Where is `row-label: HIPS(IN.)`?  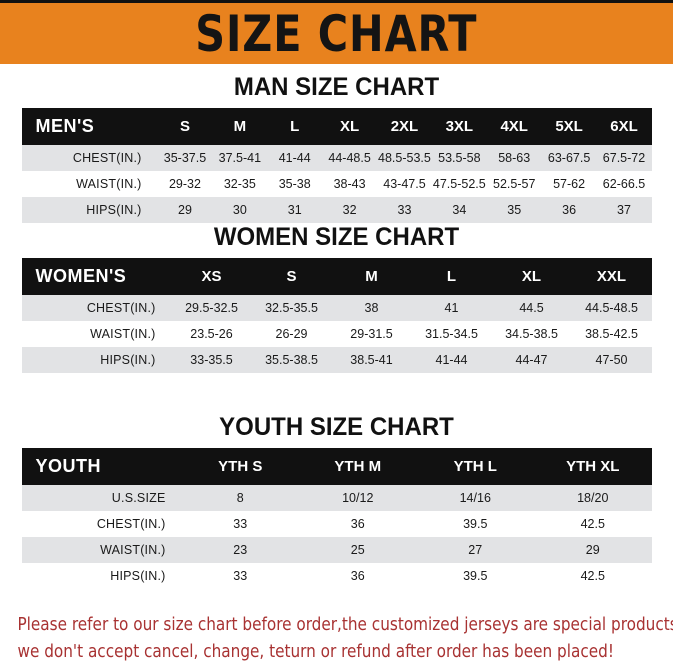
row-label: HIPS(IN.) is located at coordinates (96, 360).